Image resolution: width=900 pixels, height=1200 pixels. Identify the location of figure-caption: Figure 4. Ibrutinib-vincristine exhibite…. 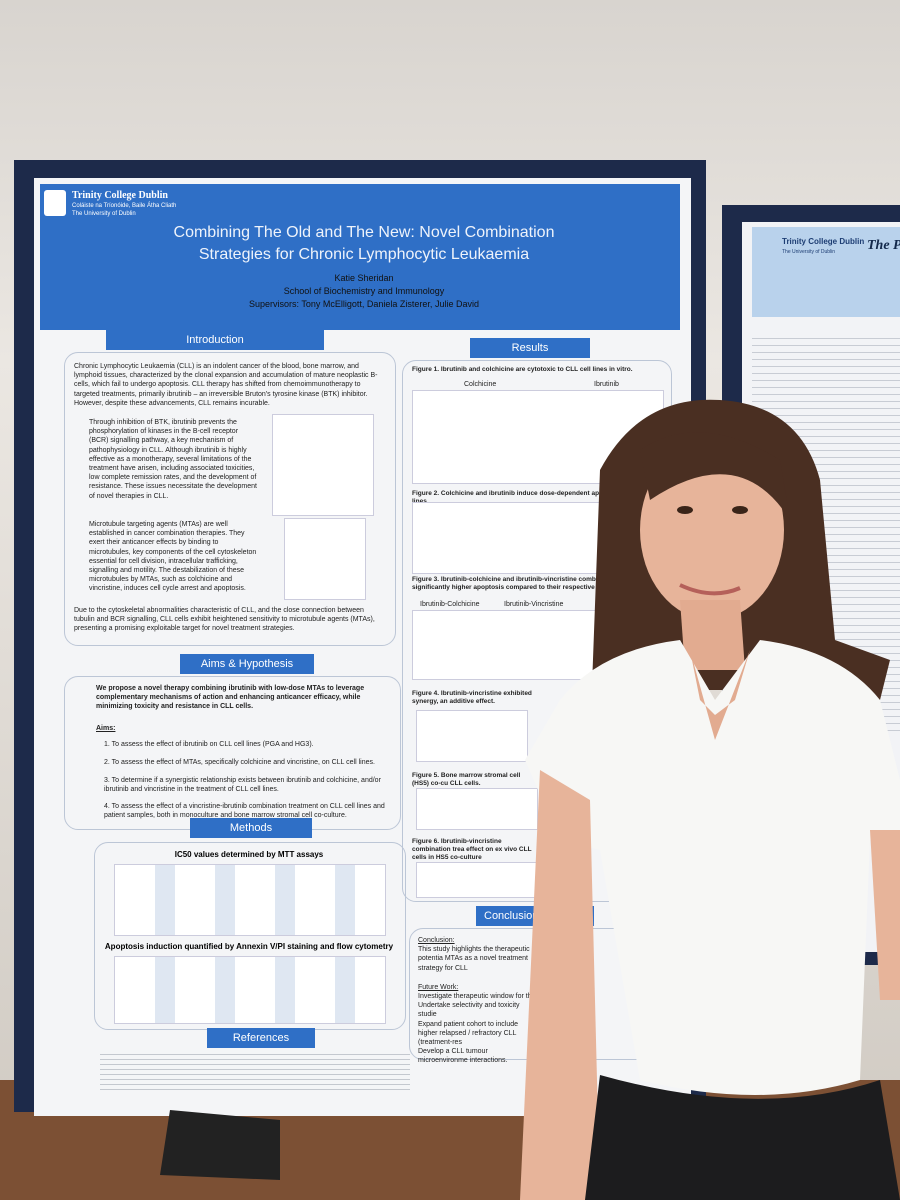
(472, 697).